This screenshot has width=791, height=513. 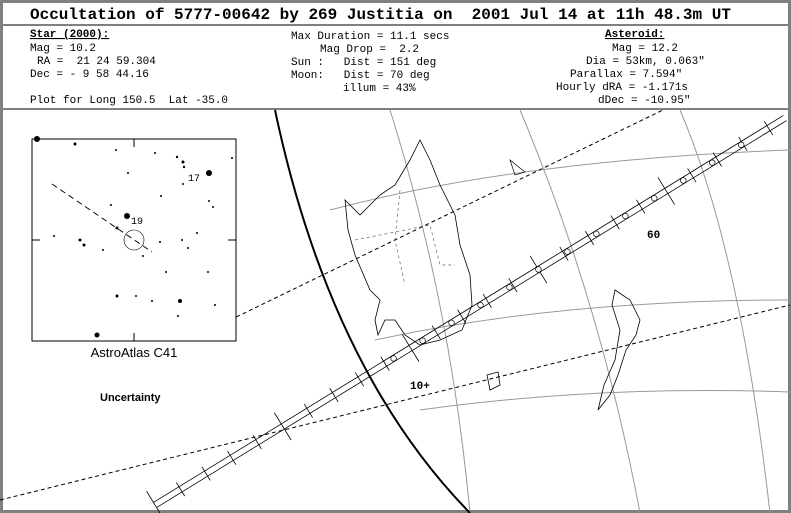 What do you see at coordinates (129, 101) in the screenshot?
I see `plot-note: Plot for Long 150.5 Lat -35.0` at bounding box center [129, 101].